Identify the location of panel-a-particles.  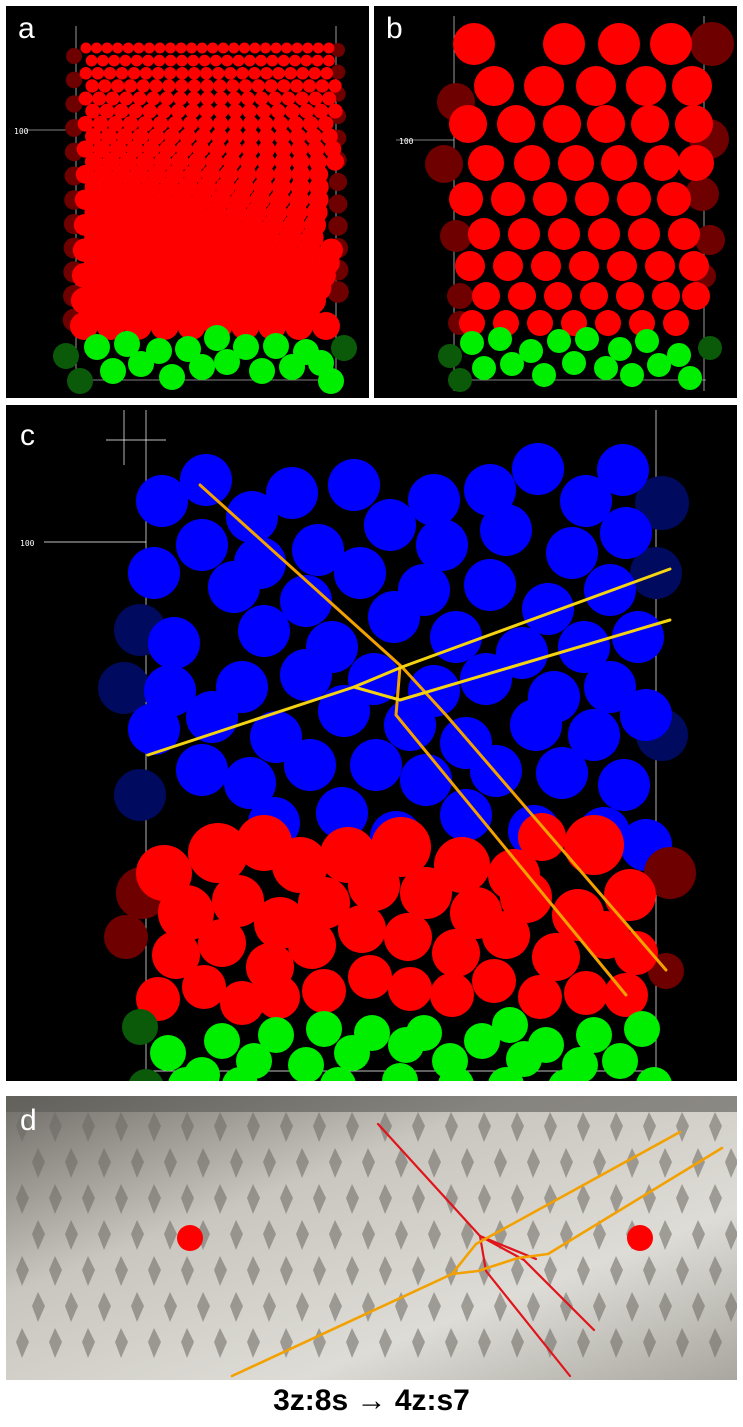
(191, 210).